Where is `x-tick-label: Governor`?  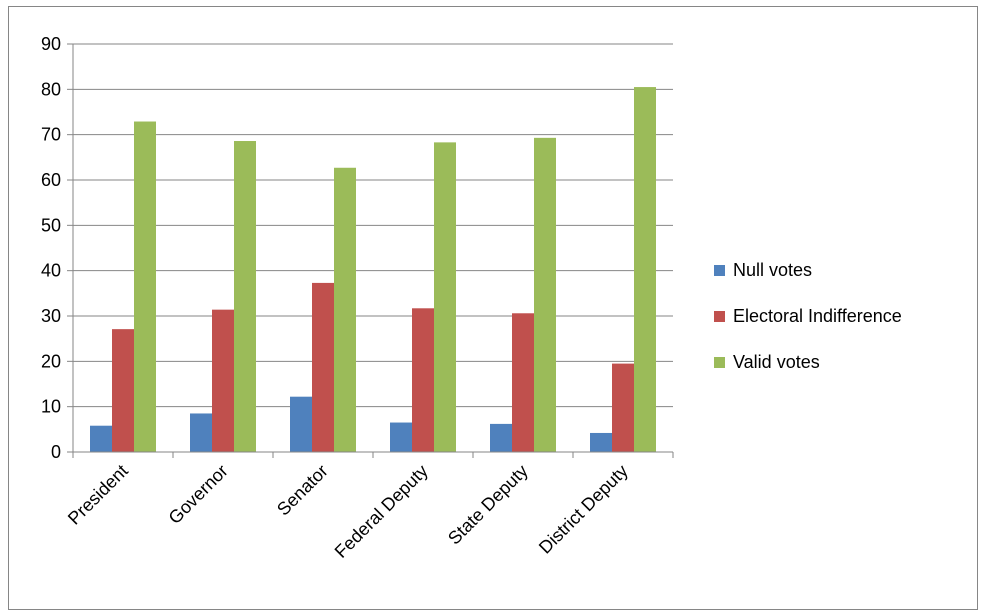
x-tick-label: Governor is located at coordinates (198, 494).